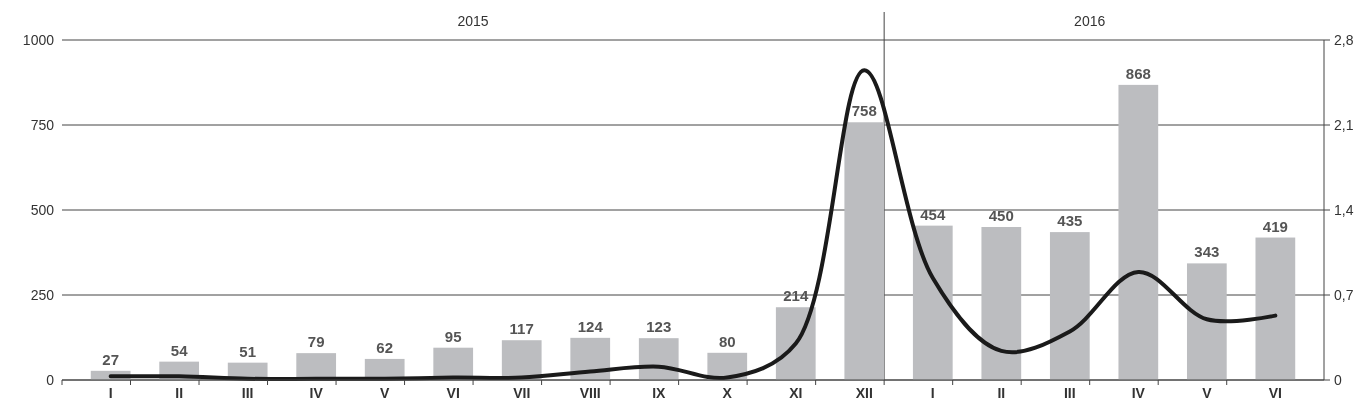 The image size is (1372, 410). I want to click on data-label: 95, so click(453, 336).